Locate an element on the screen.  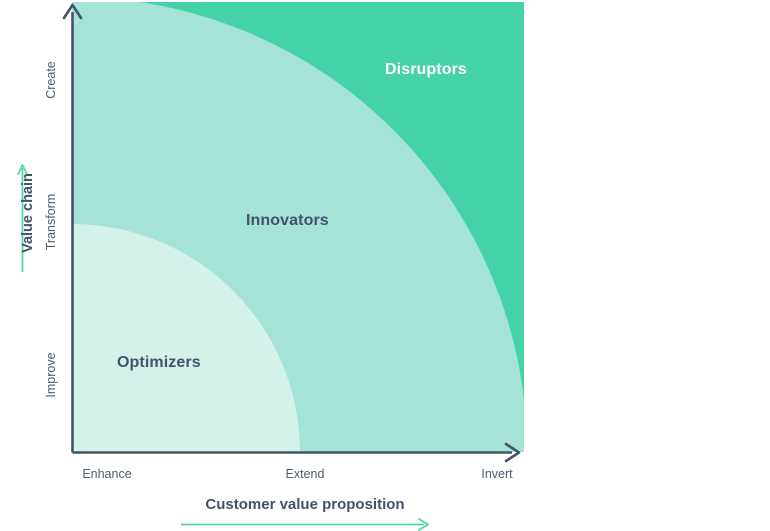
zone-region-optimizers is located at coordinates (186, 338).